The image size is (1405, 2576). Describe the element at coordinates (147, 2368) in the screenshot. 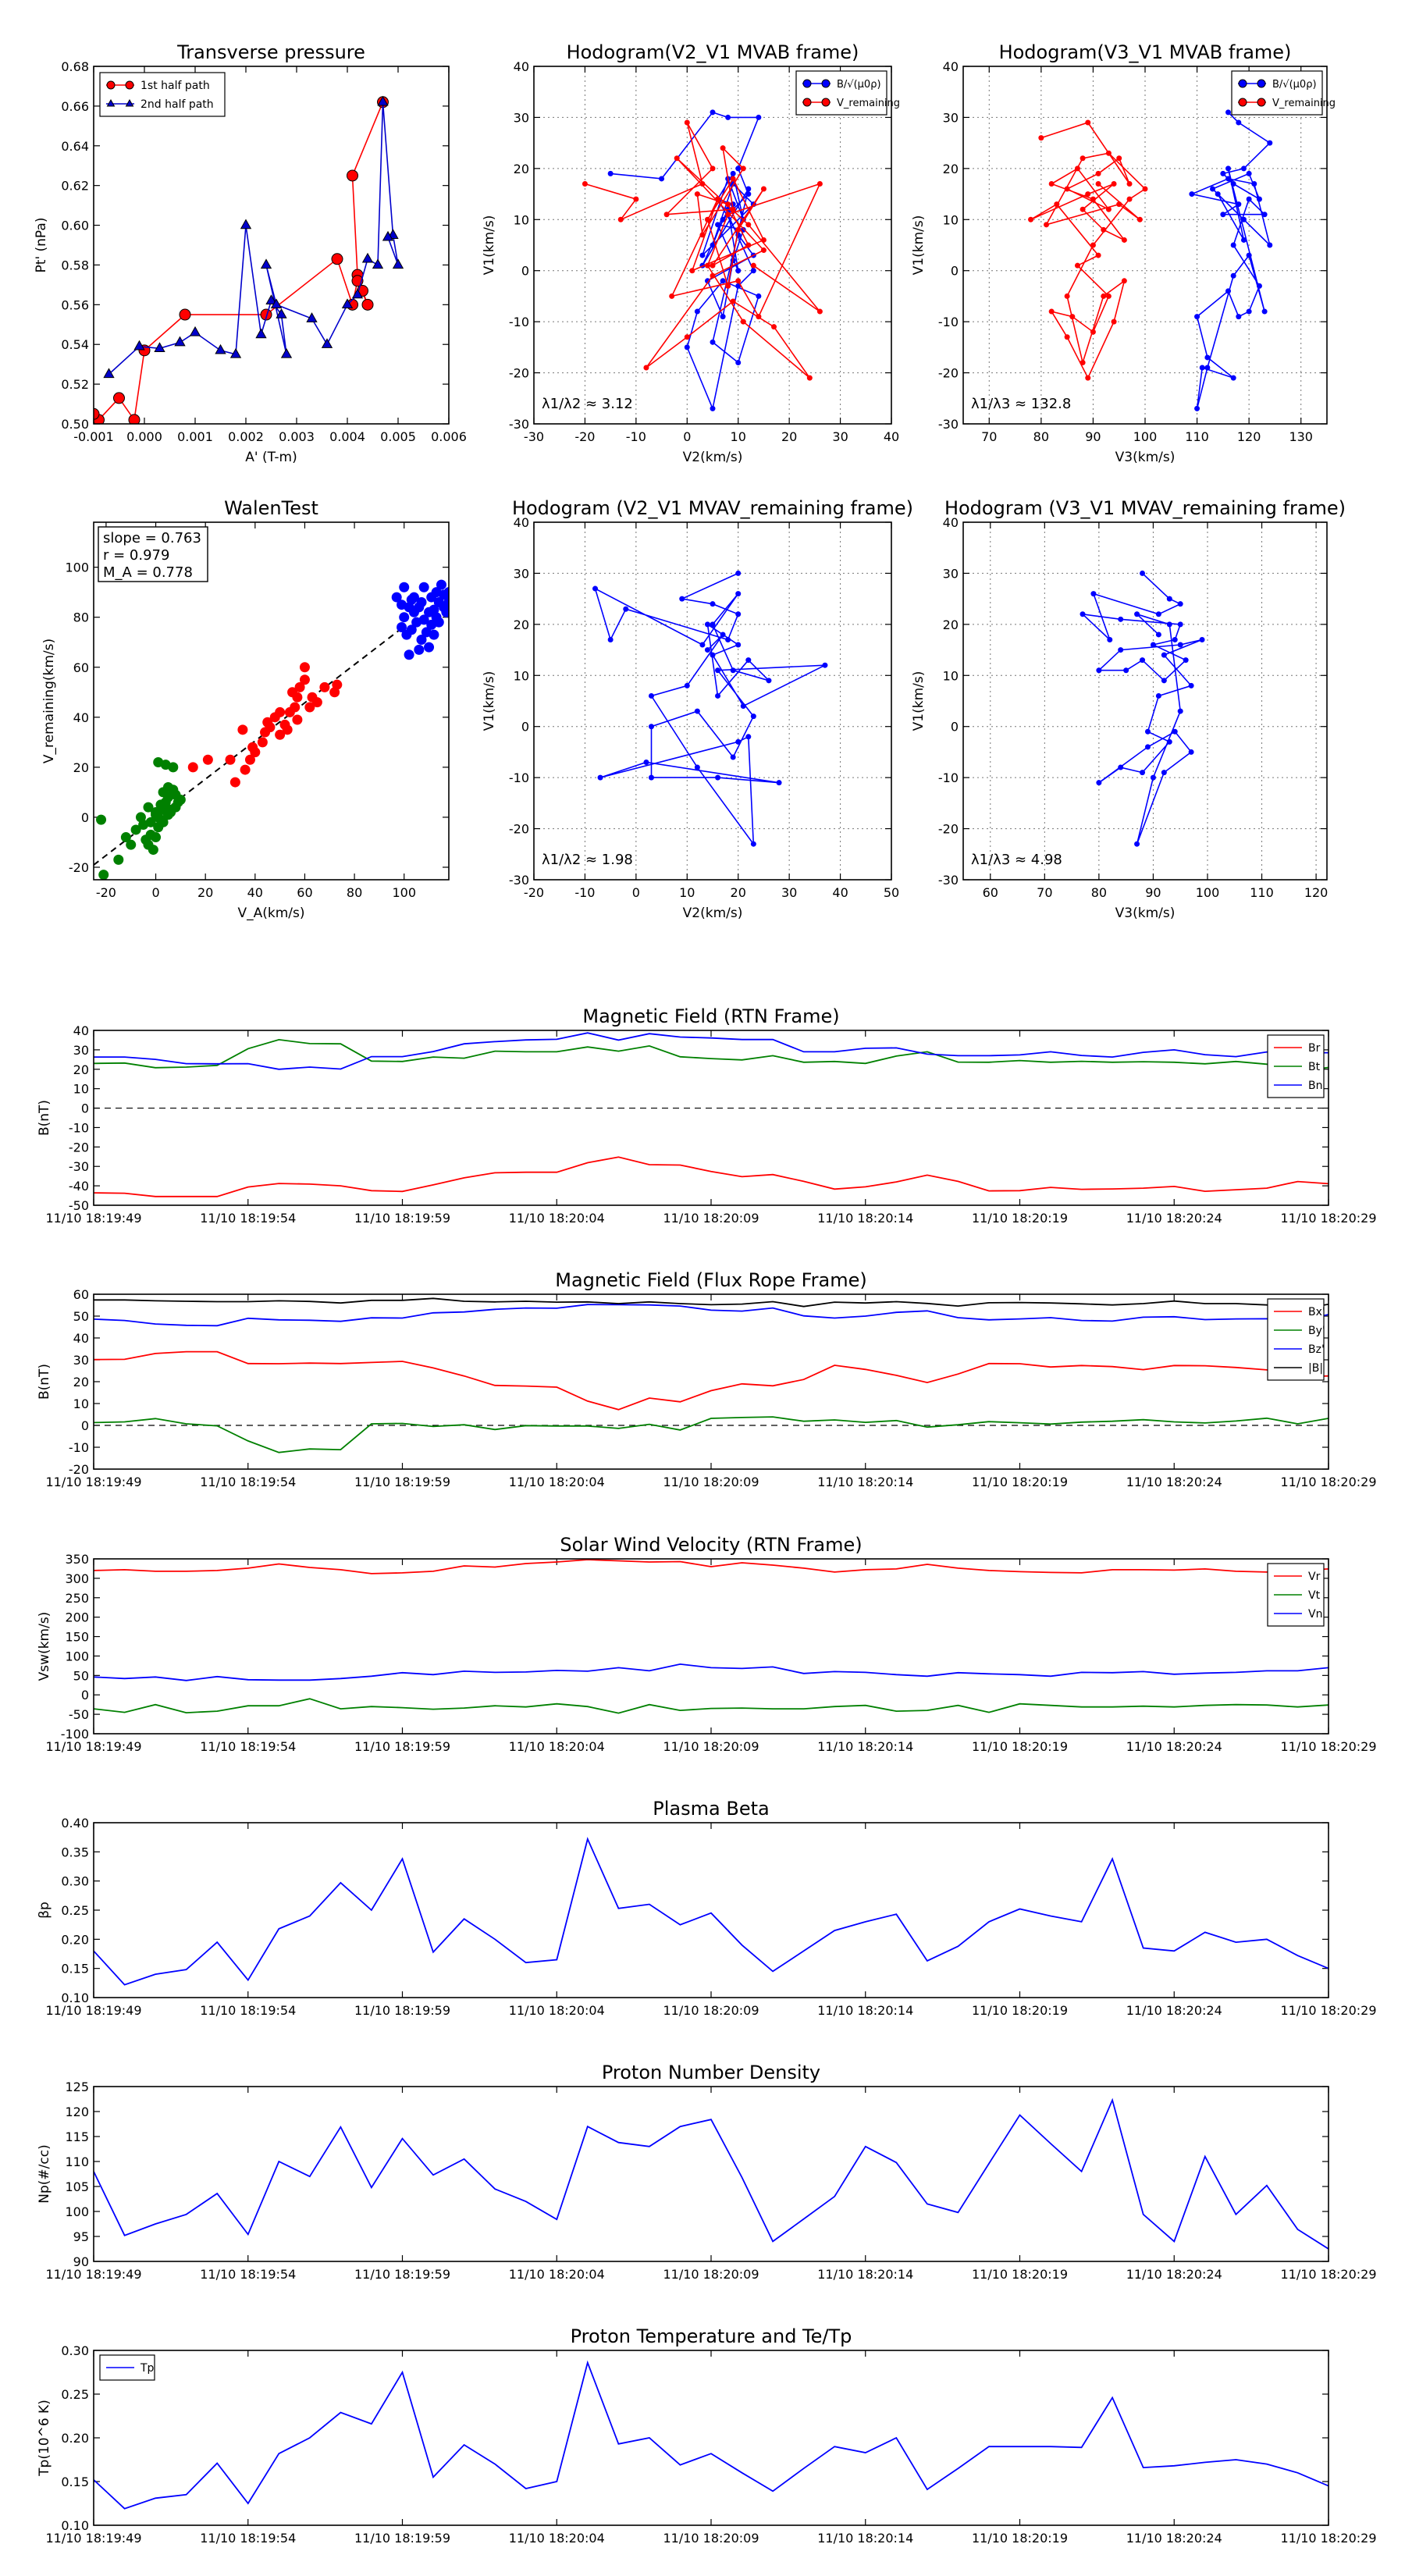

I see `legend-label: Tp` at that location.